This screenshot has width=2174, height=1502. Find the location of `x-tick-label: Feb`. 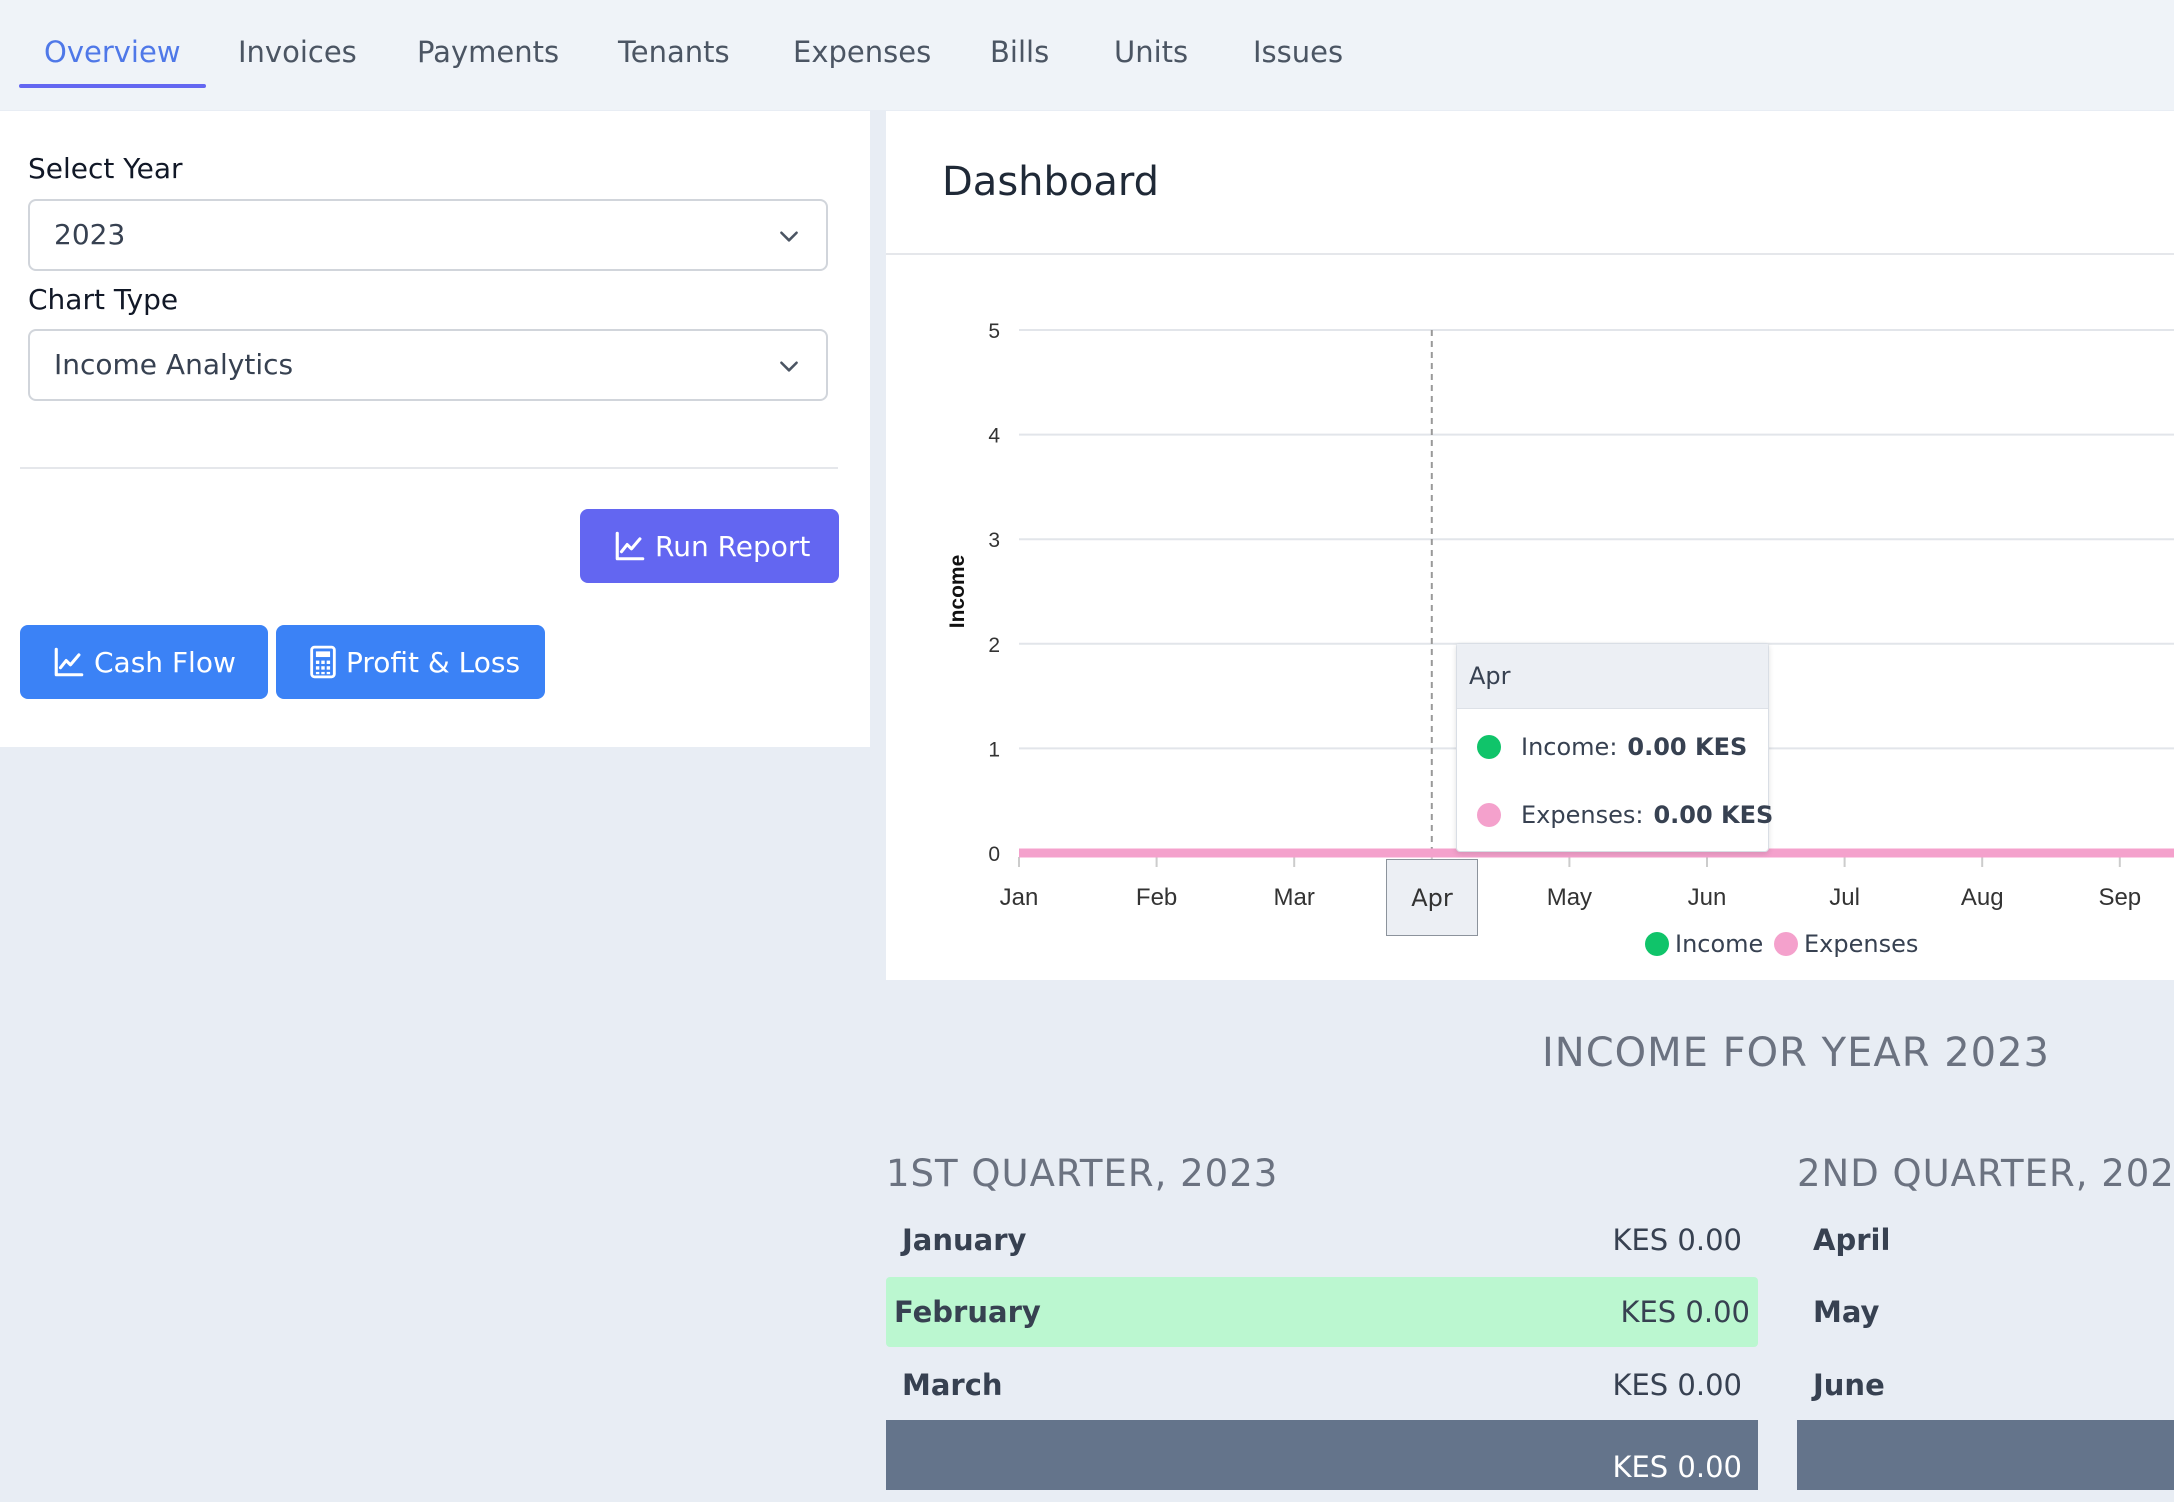

x-tick-label: Feb is located at coordinates (1156, 897).